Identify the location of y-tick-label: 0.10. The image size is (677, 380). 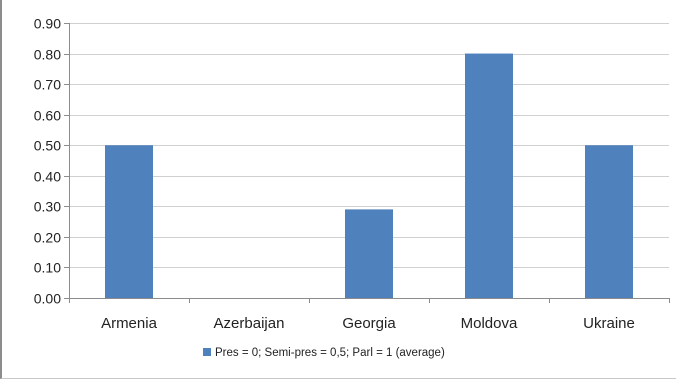
(47, 268).